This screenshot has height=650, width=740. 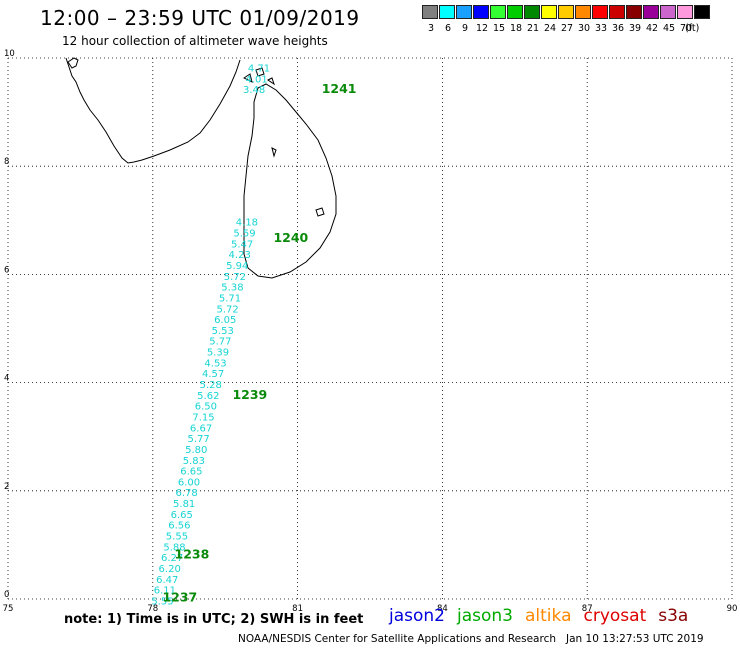 I want to click on pass-number: 1238, so click(x=192, y=553).